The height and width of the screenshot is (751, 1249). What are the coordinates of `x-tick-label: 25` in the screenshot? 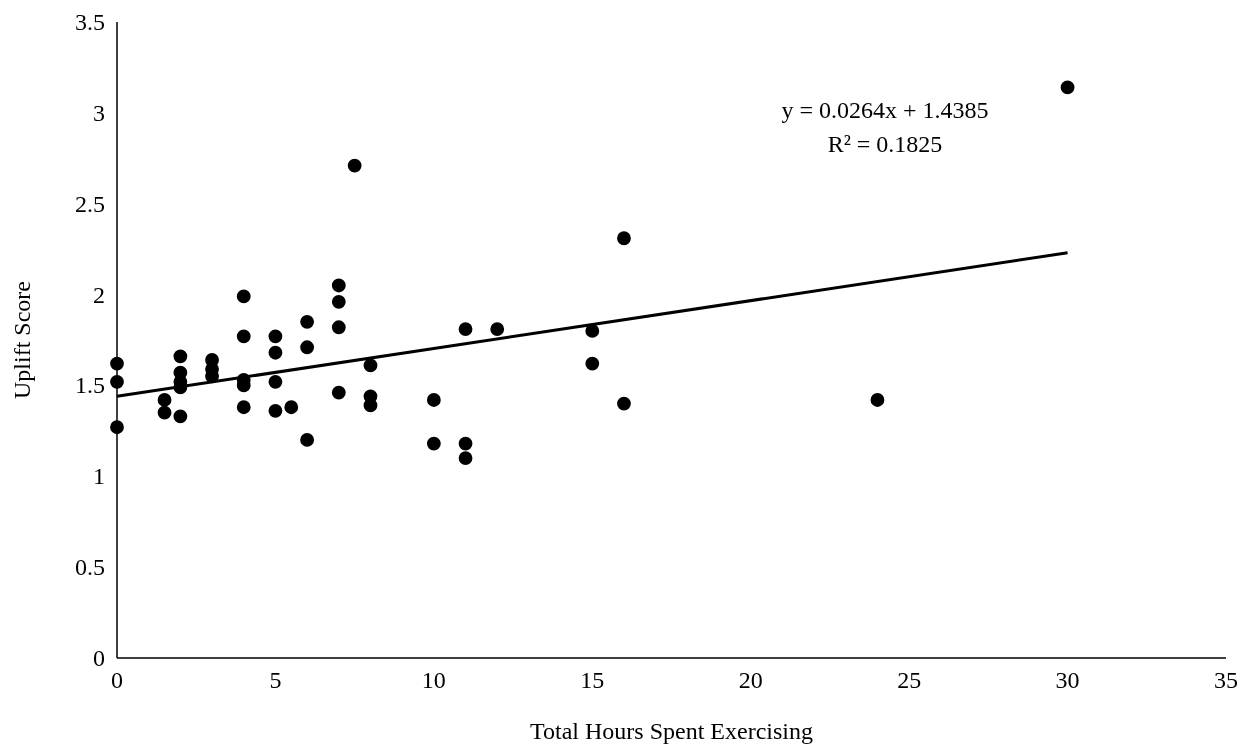 It's located at (909, 680).